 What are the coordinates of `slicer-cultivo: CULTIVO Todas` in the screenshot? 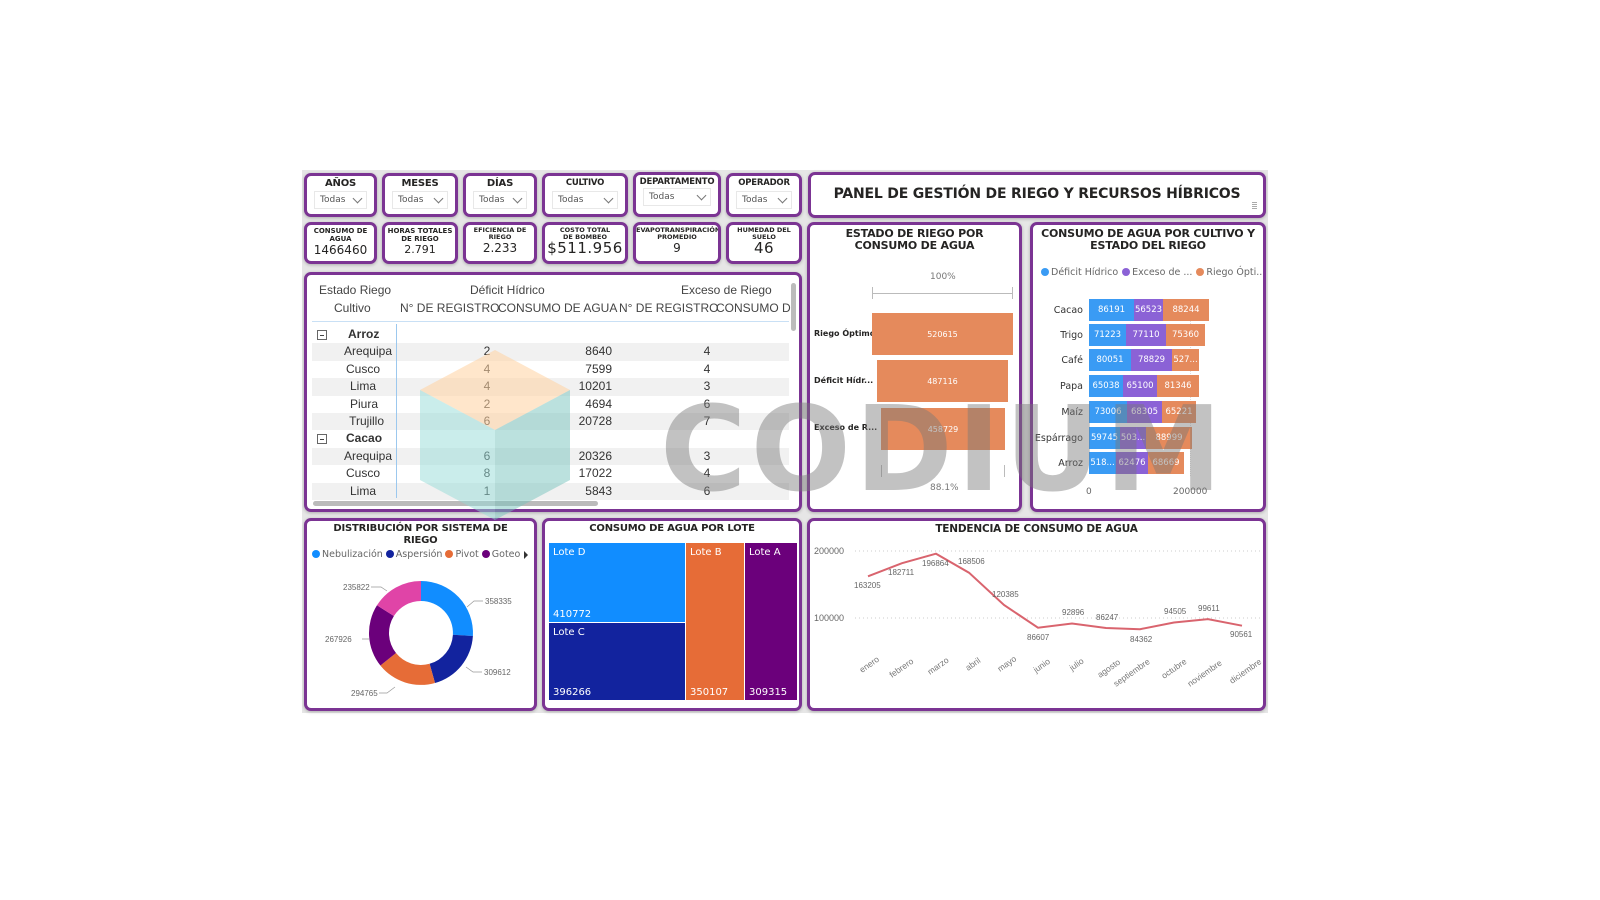 It's located at (585, 195).